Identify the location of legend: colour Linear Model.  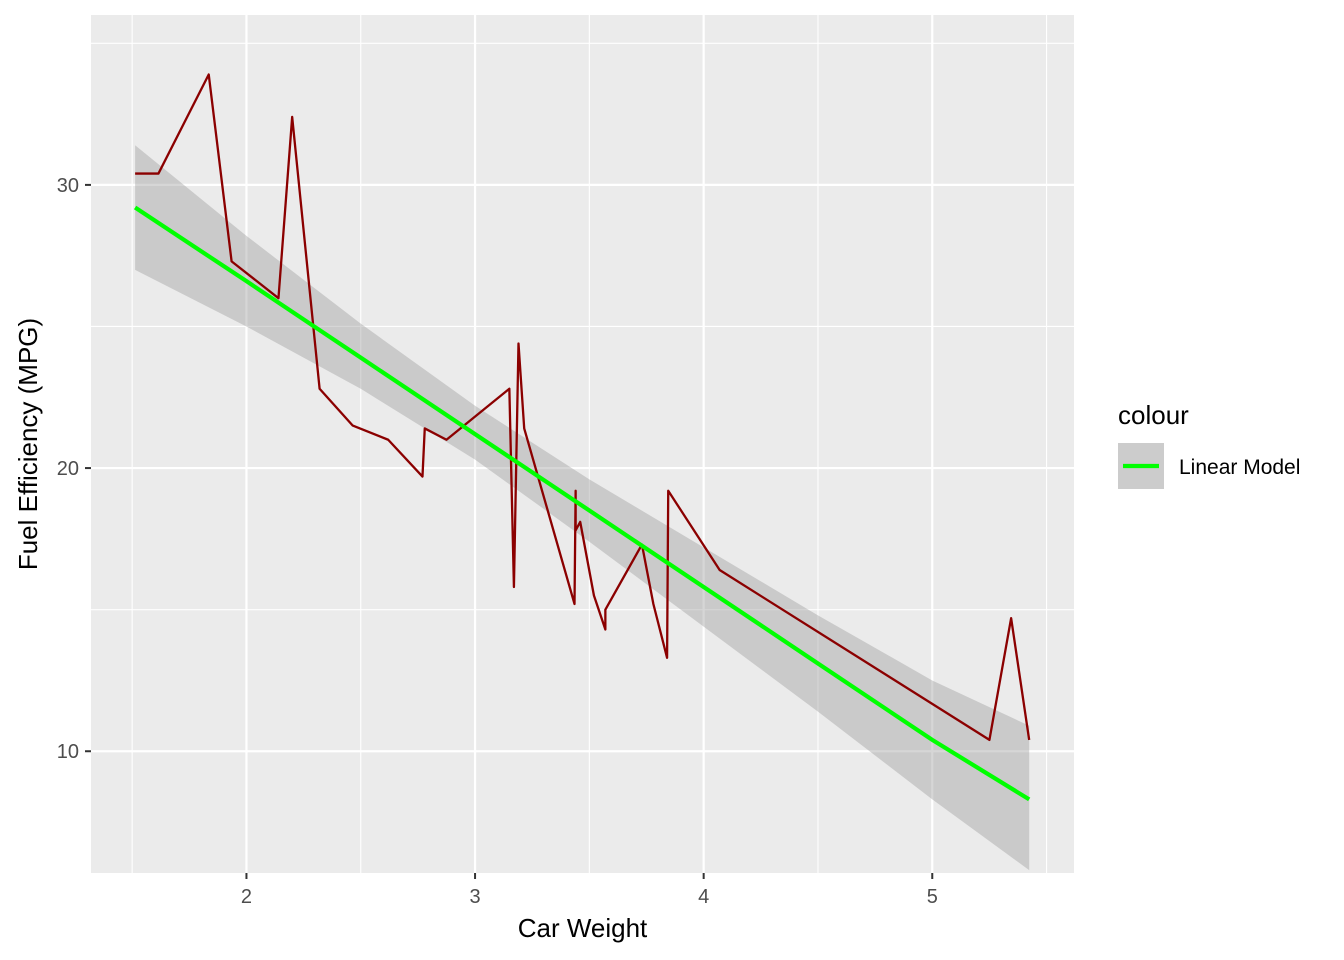
(1209, 444).